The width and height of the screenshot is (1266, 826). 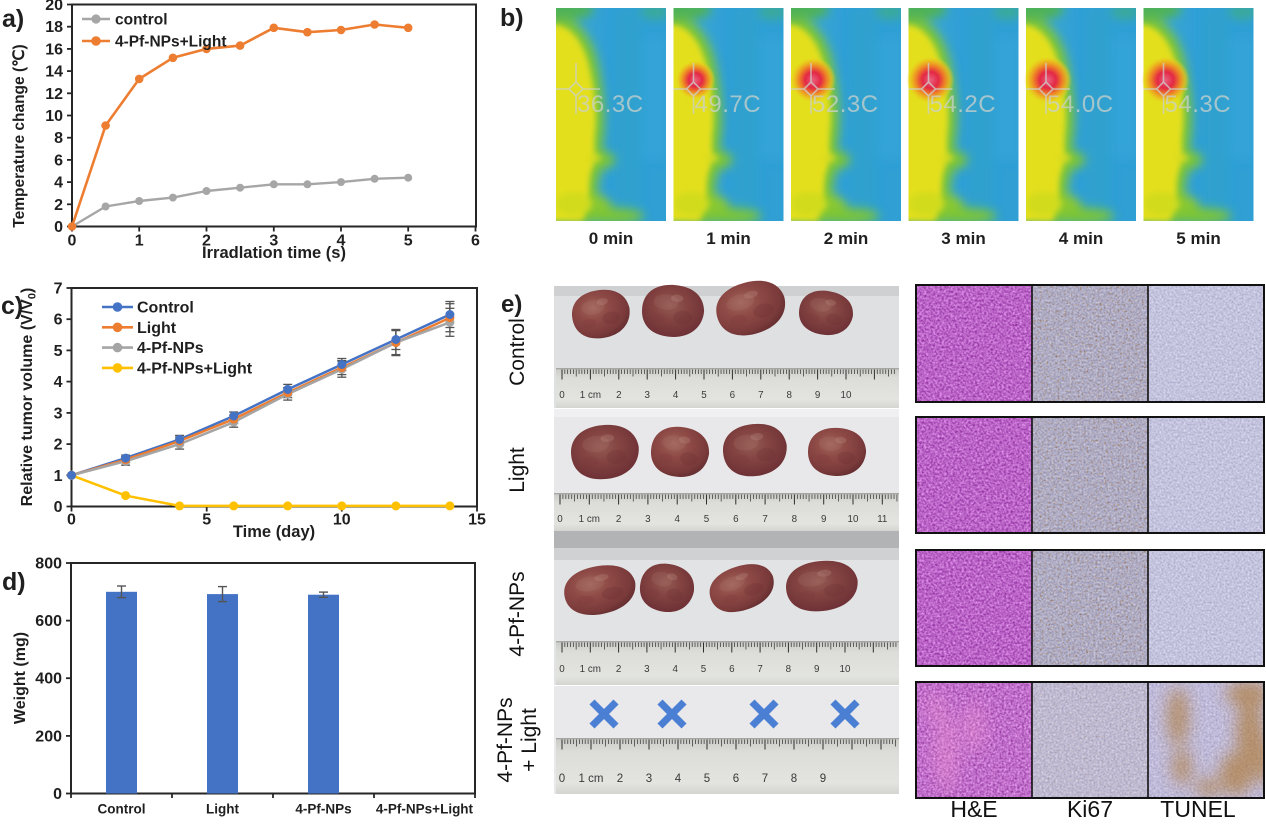 I want to click on svg-text: b), so click(x=512, y=18).